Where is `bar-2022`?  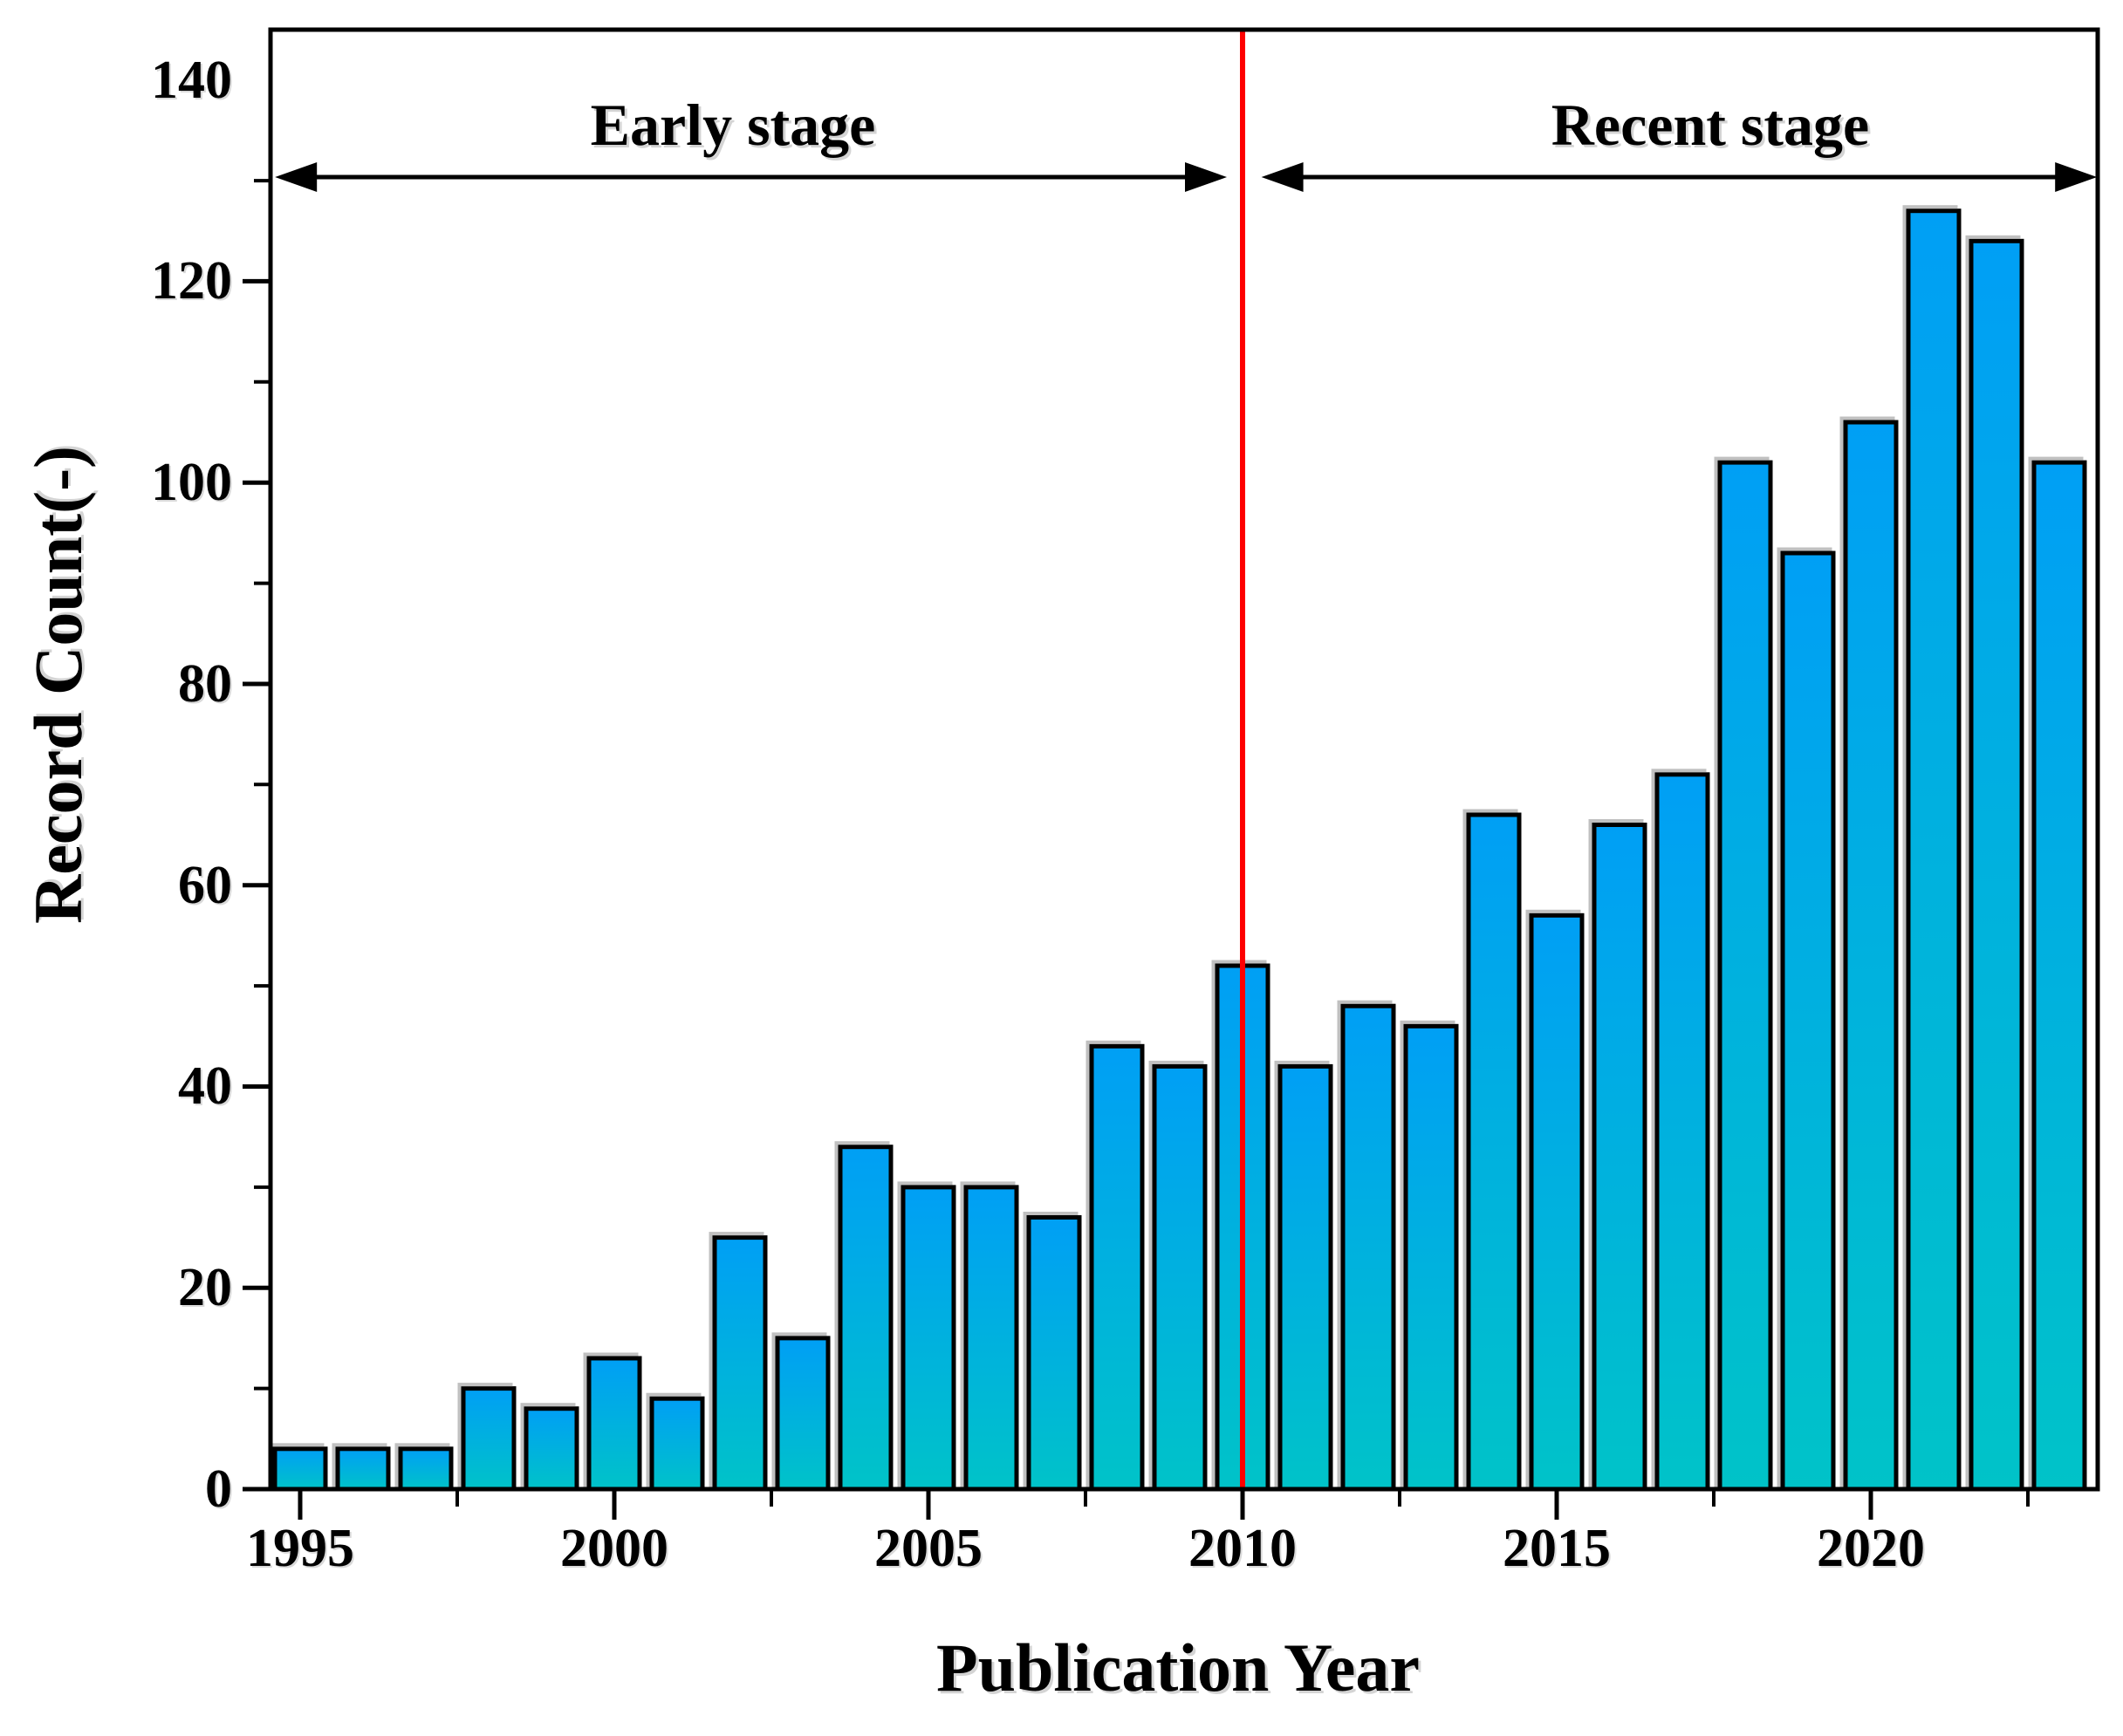 bar-2022 is located at coordinates (1996, 865).